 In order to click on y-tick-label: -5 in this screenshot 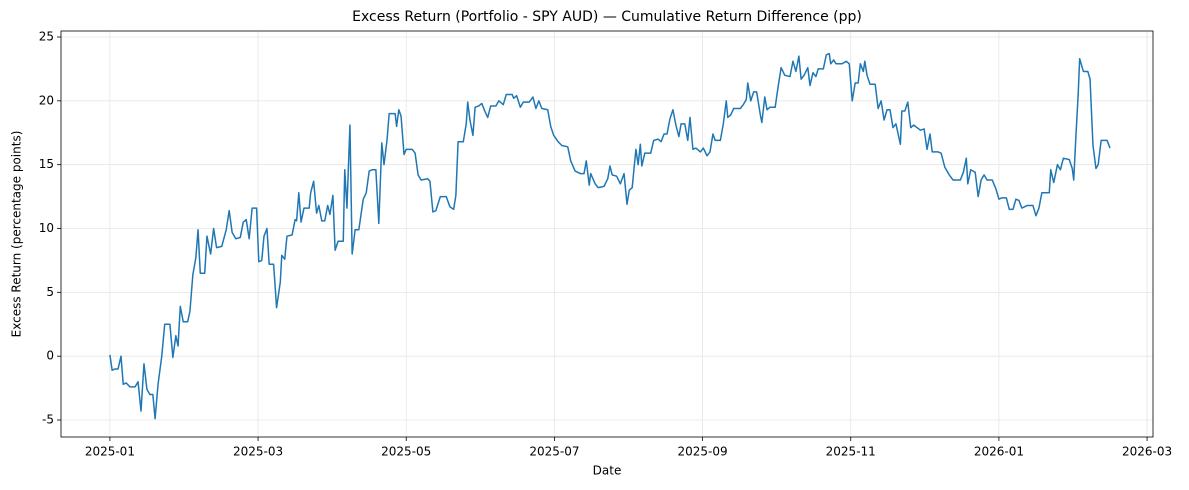, I will do `click(48, 420)`.